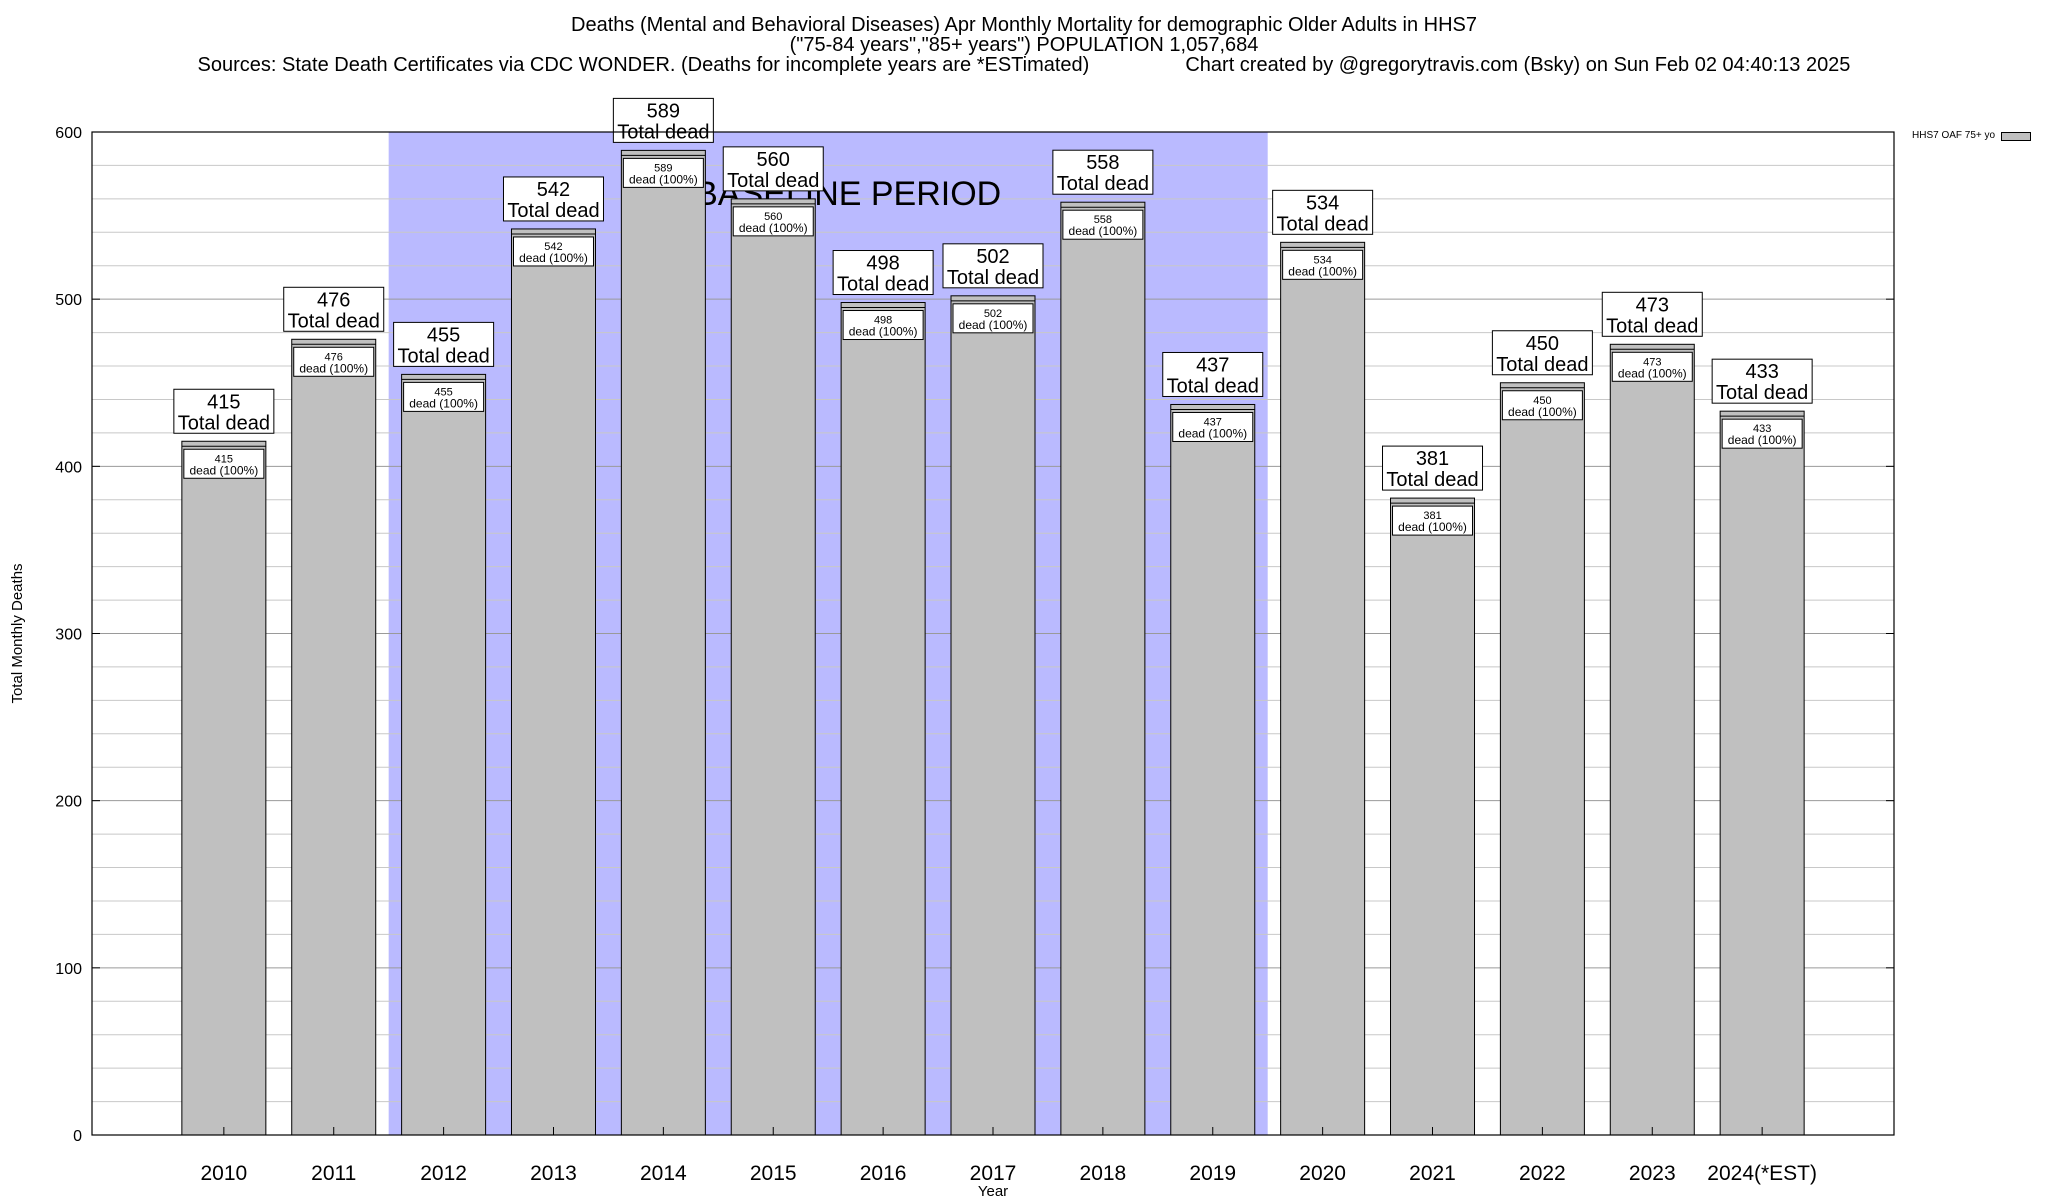  I want to click on inner-value-label: 437, so click(1213, 422).